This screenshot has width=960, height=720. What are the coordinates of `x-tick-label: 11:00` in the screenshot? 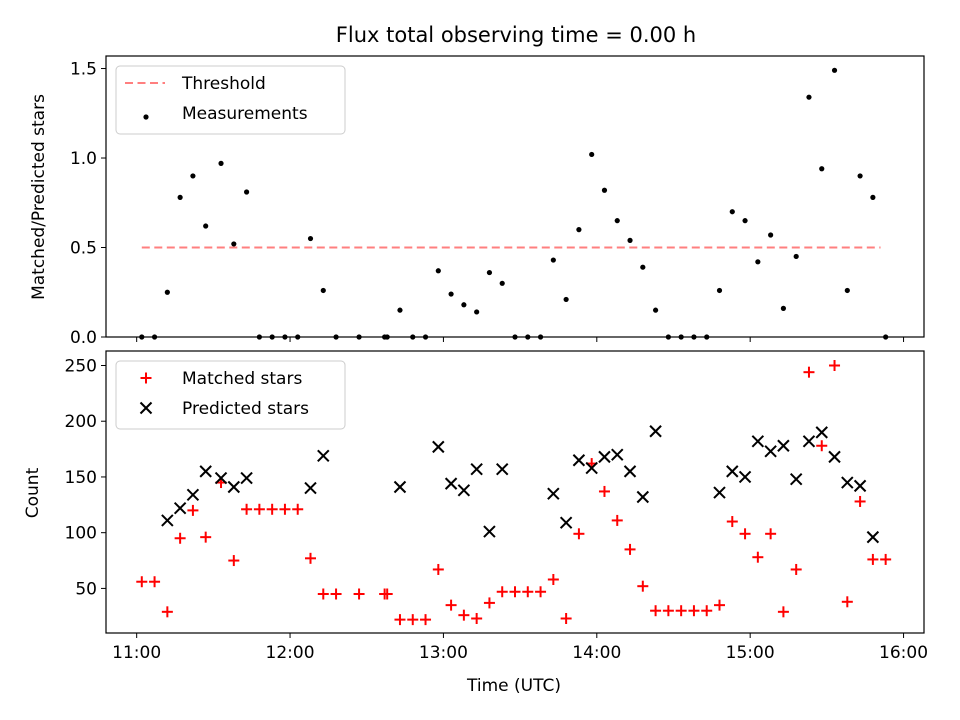 It's located at (136, 653).